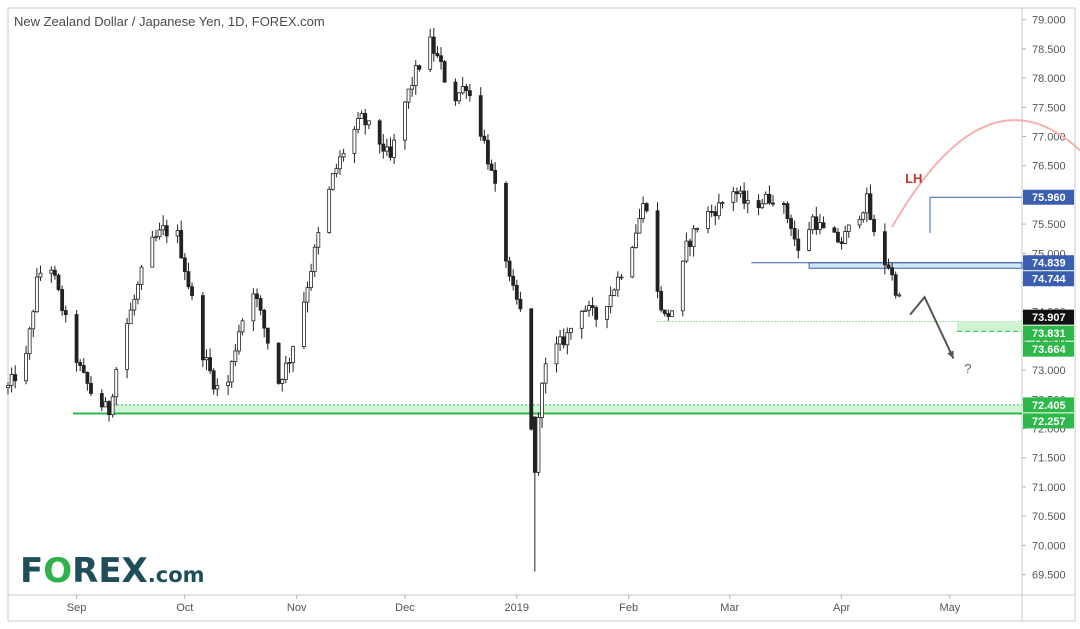 The image size is (1080, 629). What do you see at coordinates (1049, 422) in the screenshot?
I see `price-label-text: 72.257` at bounding box center [1049, 422].